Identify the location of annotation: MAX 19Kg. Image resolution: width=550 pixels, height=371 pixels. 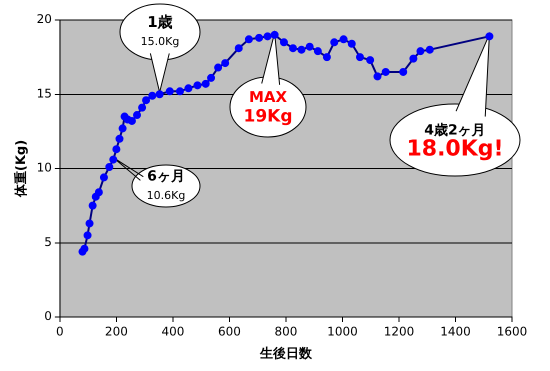
(268, 107).